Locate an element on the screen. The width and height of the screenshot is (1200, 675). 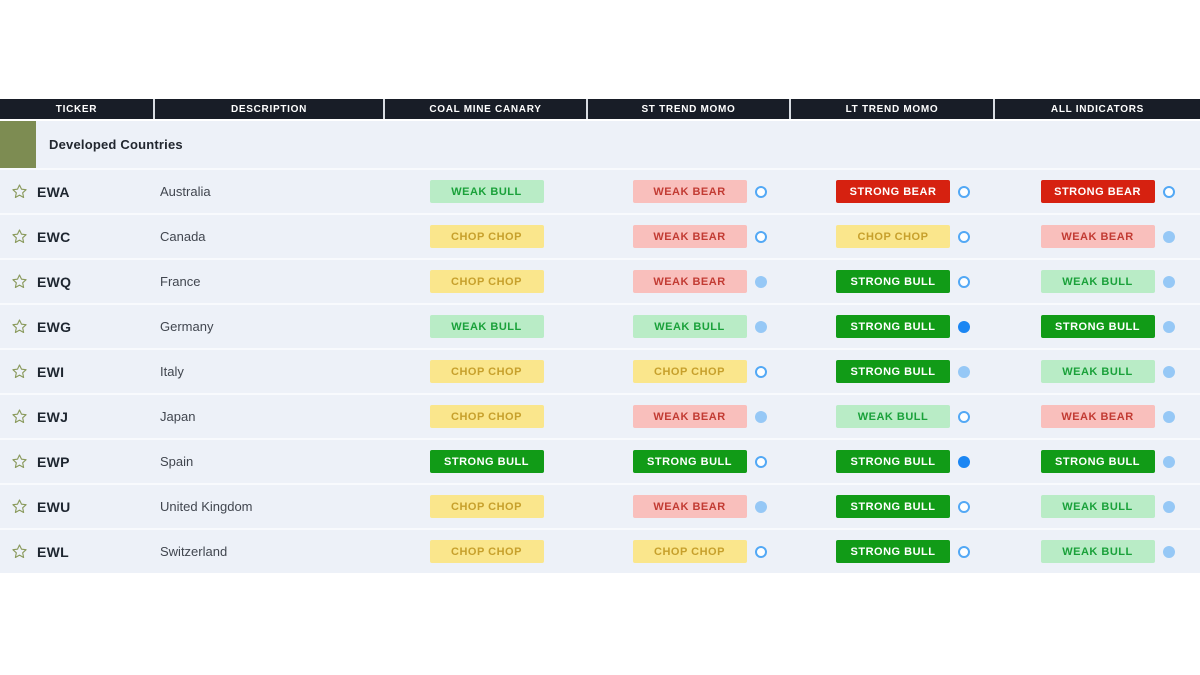
all-indicators-cell: STRONG BEAR is located at coordinates (1097, 191).